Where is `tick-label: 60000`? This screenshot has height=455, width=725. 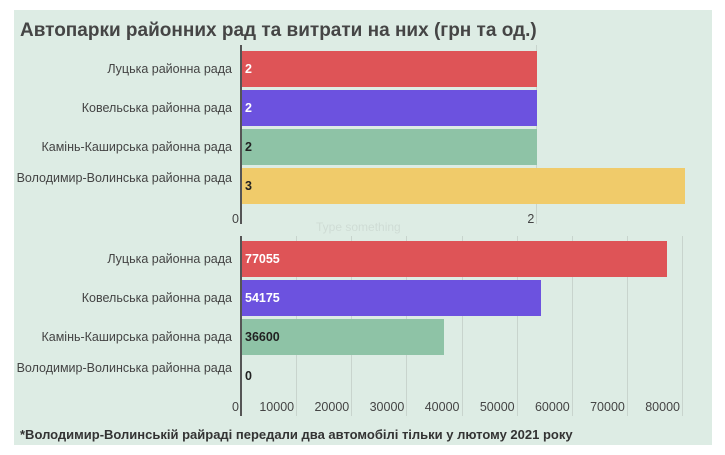
tick-label: 60000 is located at coordinates (552, 407).